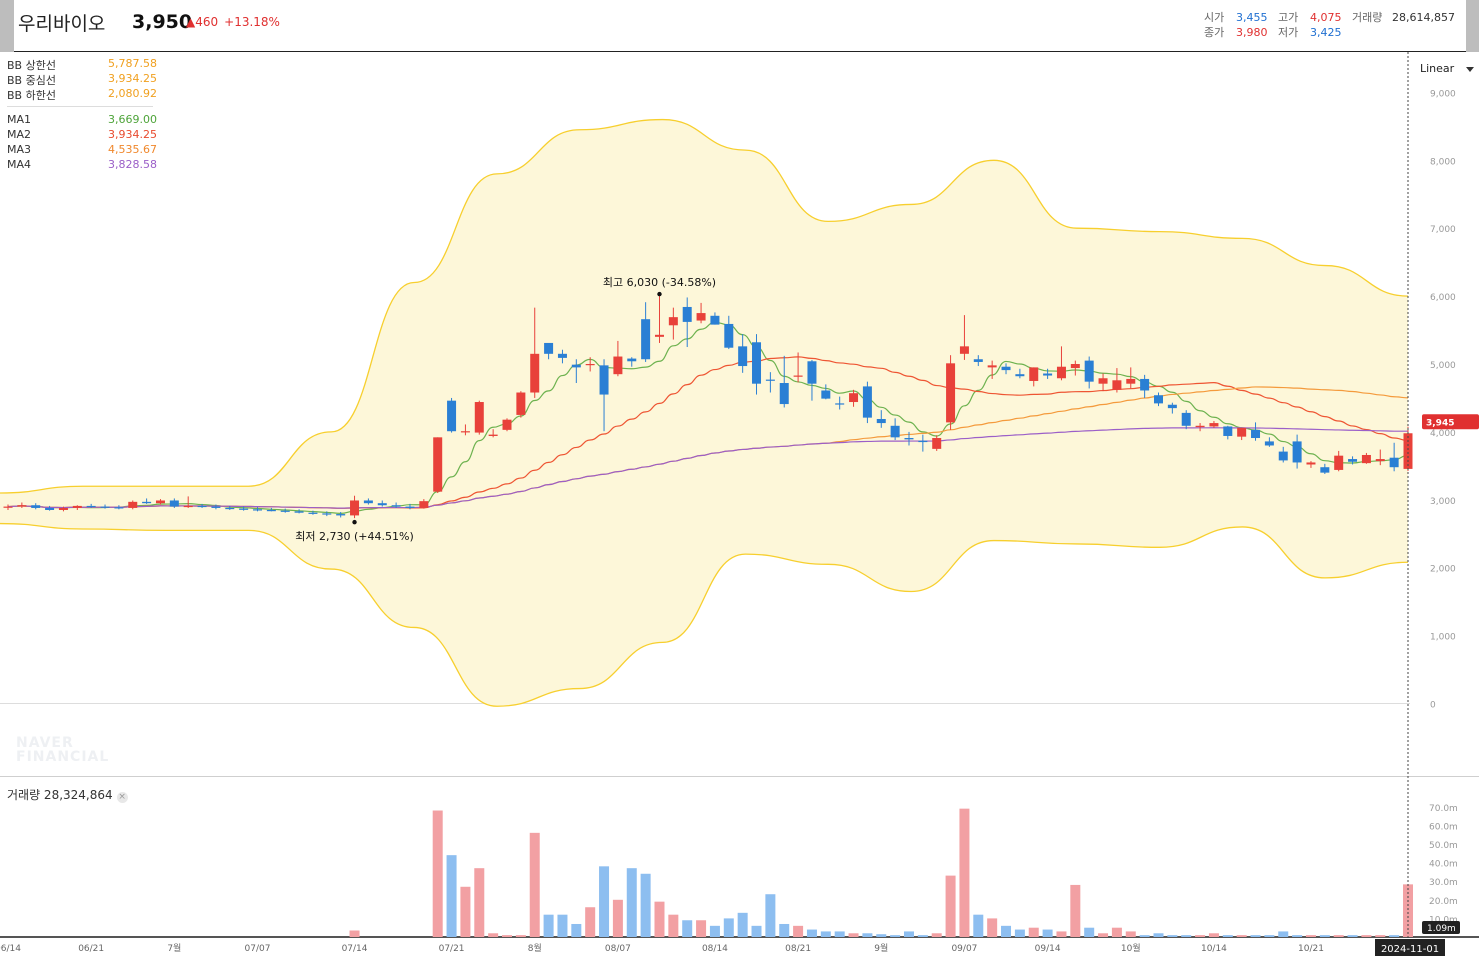 This screenshot has width=1479, height=958. I want to click on x-tick-label: 9월, so click(881, 948).